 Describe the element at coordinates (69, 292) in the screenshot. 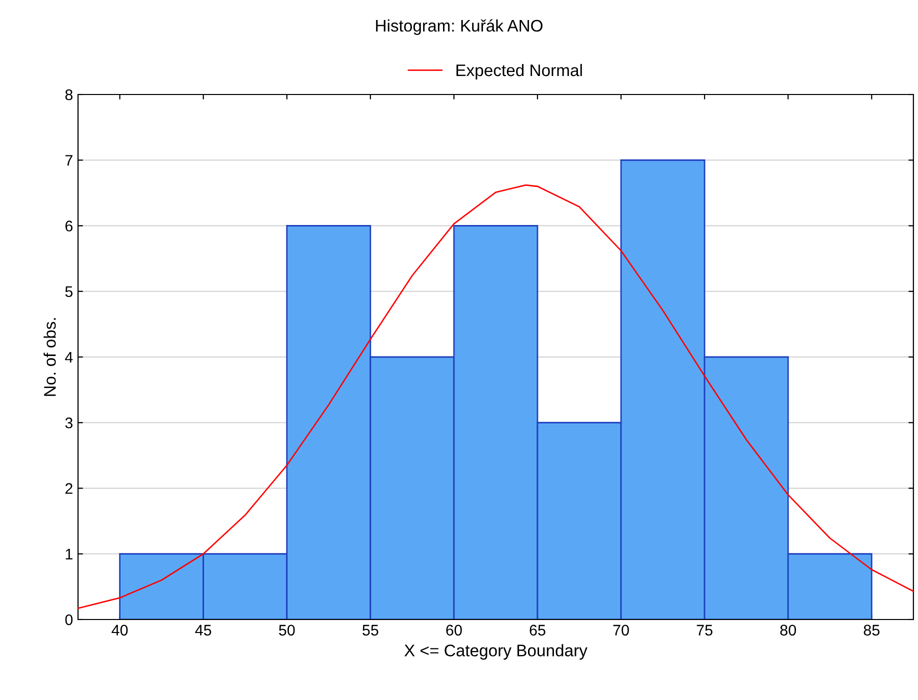

I see `y-tick-label: 5` at that location.